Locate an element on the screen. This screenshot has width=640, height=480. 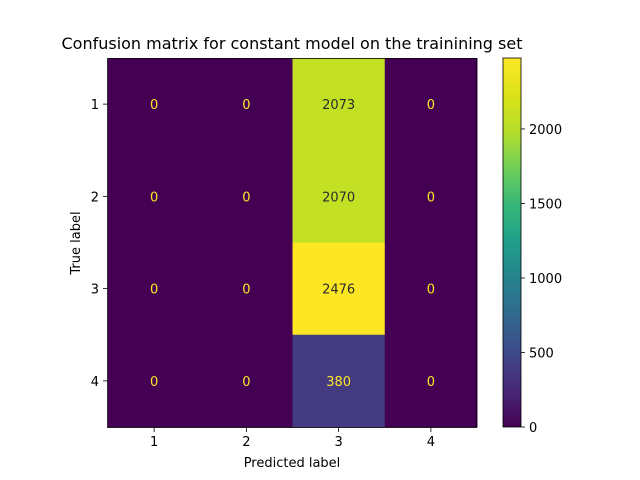
cell-value-label: 2073 is located at coordinates (338, 105).